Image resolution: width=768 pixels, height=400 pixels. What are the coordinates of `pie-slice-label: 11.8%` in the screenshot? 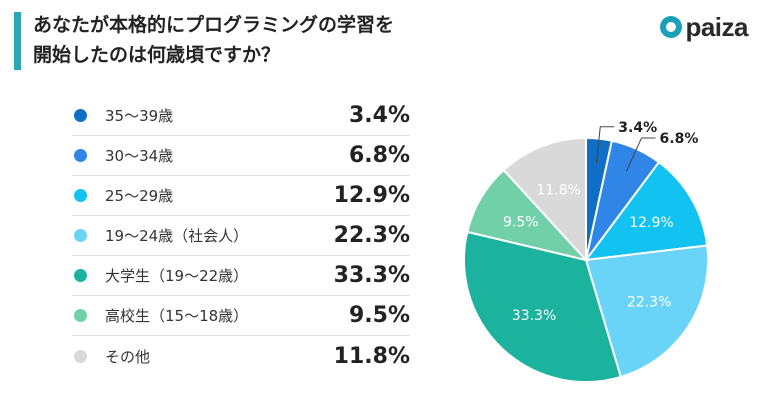 It's located at (558, 190).